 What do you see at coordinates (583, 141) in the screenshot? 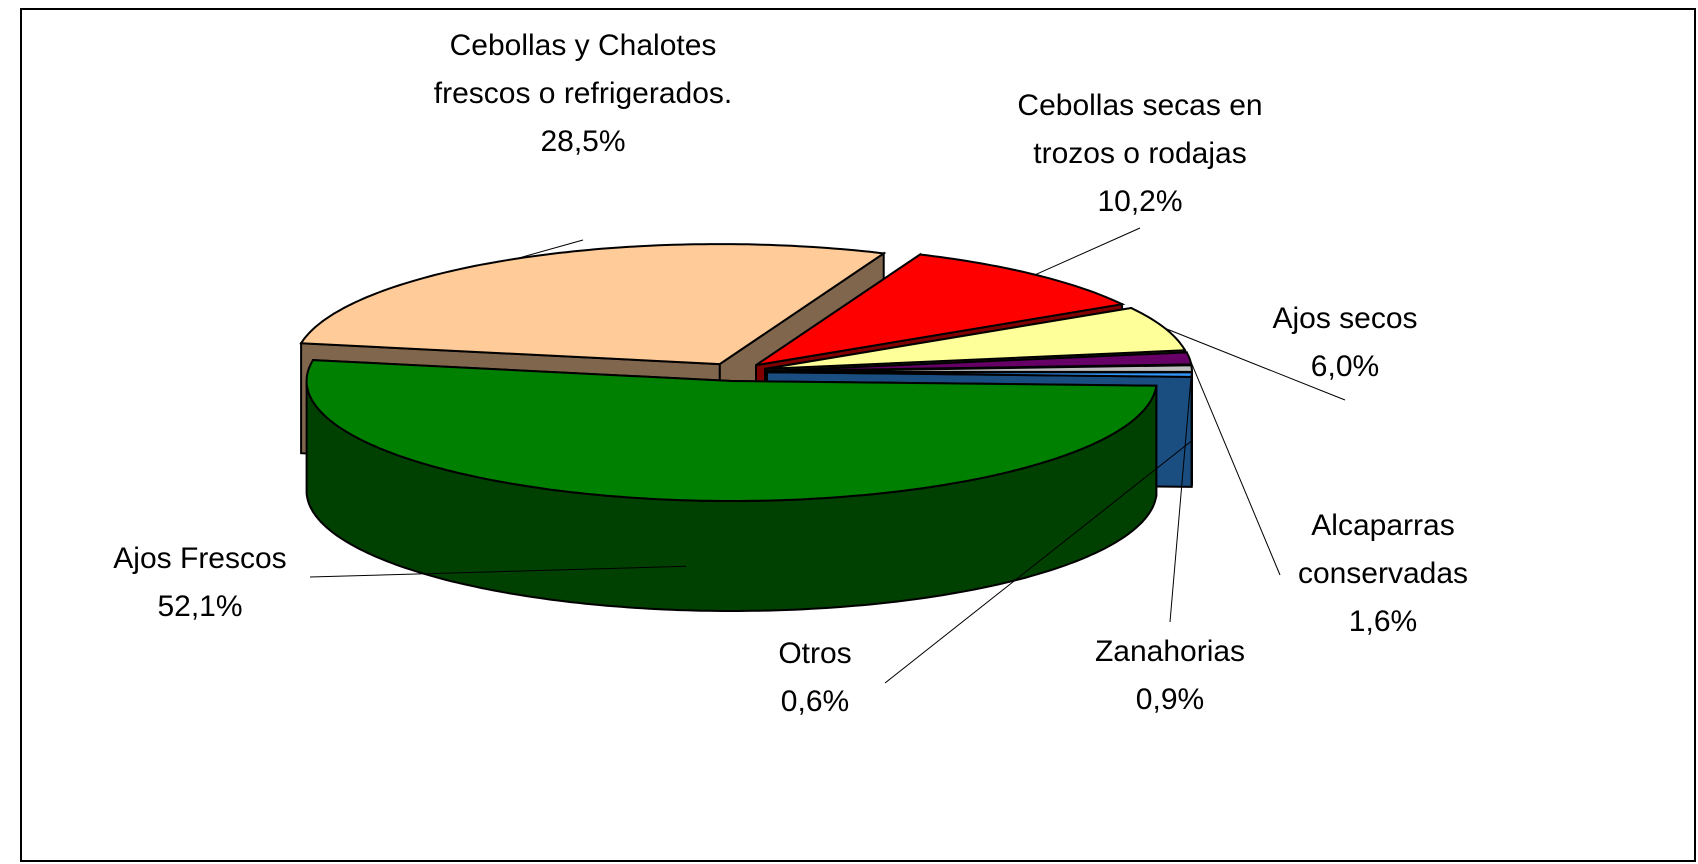
I see `slice-value: 28,5%` at bounding box center [583, 141].